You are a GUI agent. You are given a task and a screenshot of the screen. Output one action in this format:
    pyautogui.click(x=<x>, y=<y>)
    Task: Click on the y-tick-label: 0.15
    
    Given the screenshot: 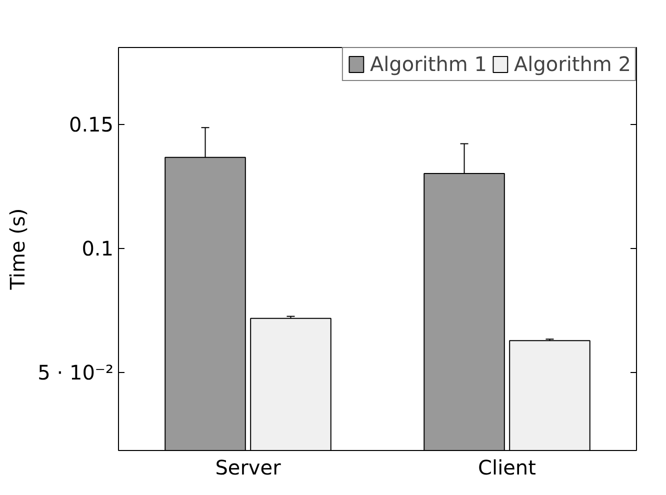 What is the action you would take?
    pyautogui.click(x=91, y=124)
    